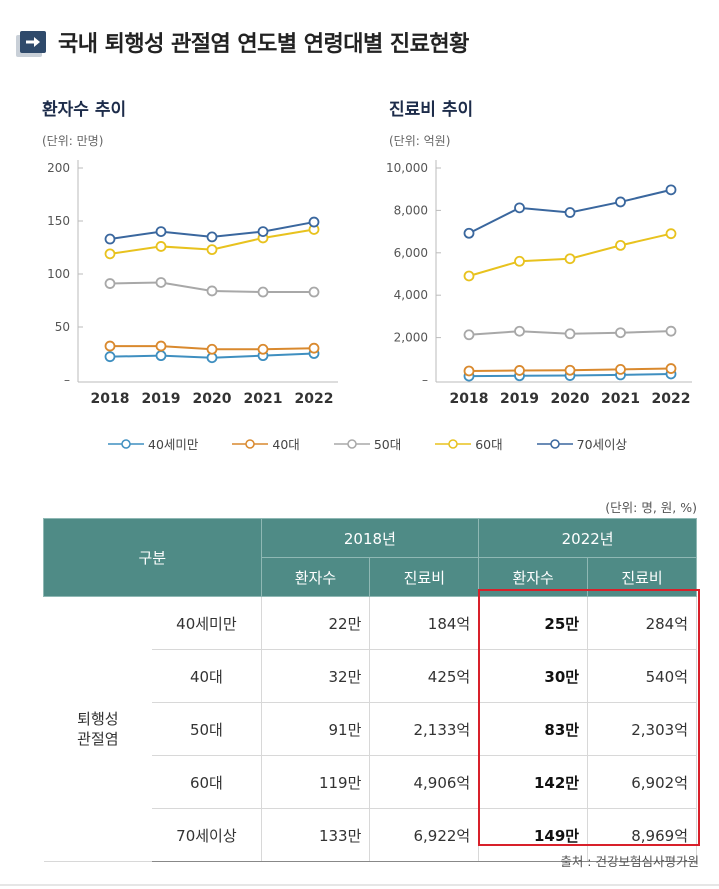  I want to click on patients-2018-cell: 133만, so click(316, 835).